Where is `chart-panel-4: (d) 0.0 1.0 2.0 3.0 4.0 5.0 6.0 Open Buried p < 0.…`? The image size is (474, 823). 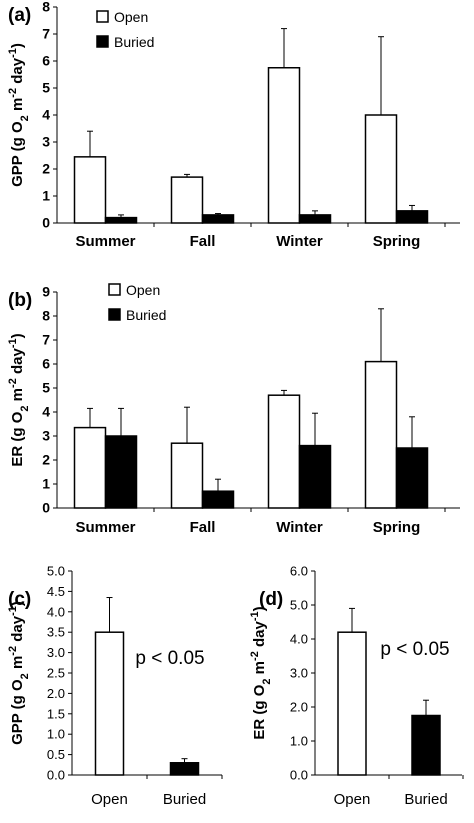 chart-panel-4: (d) 0.0 1.0 2.0 3.0 4.0 5.0 6.0 Open Buried p < 0.… is located at coordinates (361, 686).